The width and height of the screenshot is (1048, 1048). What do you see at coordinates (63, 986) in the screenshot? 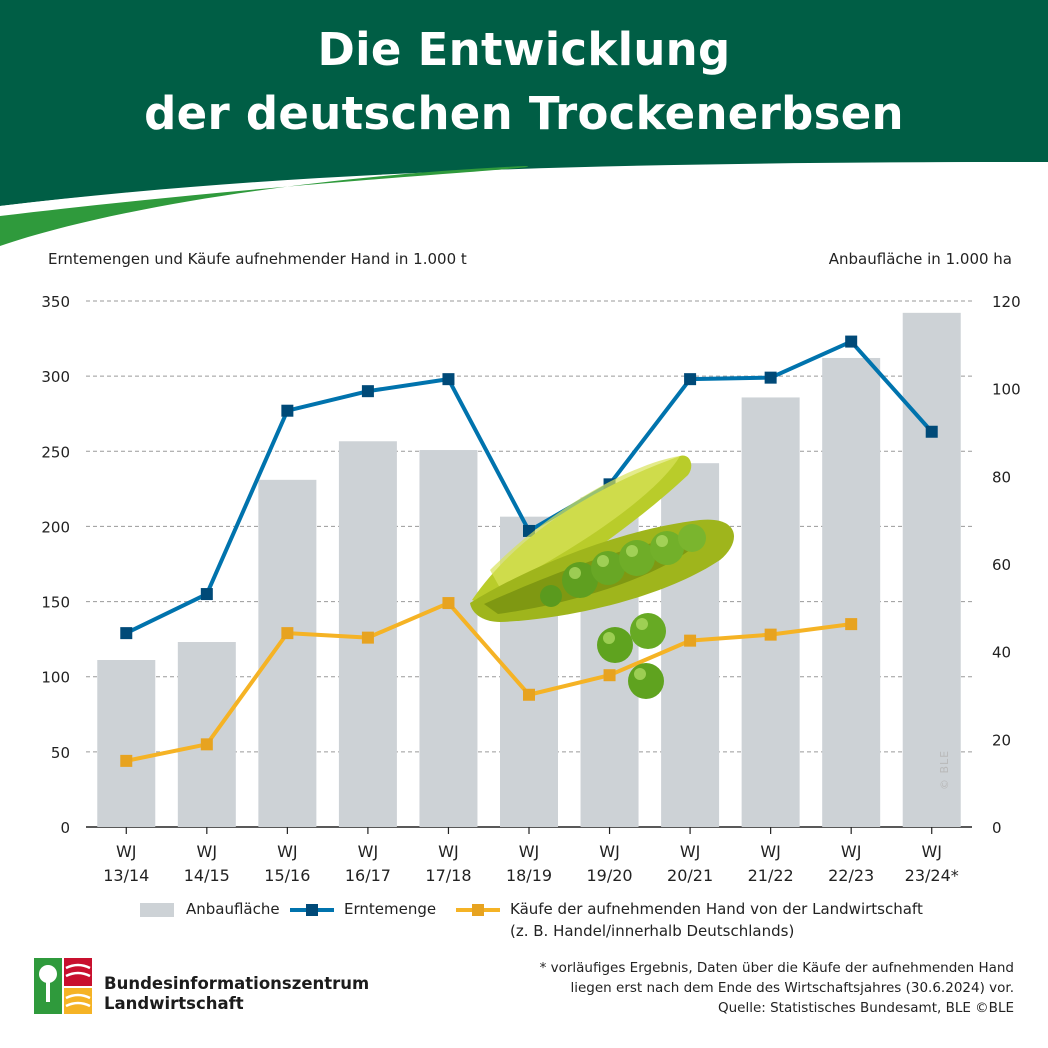
I see `logo-emblem-icon` at bounding box center [63, 986].